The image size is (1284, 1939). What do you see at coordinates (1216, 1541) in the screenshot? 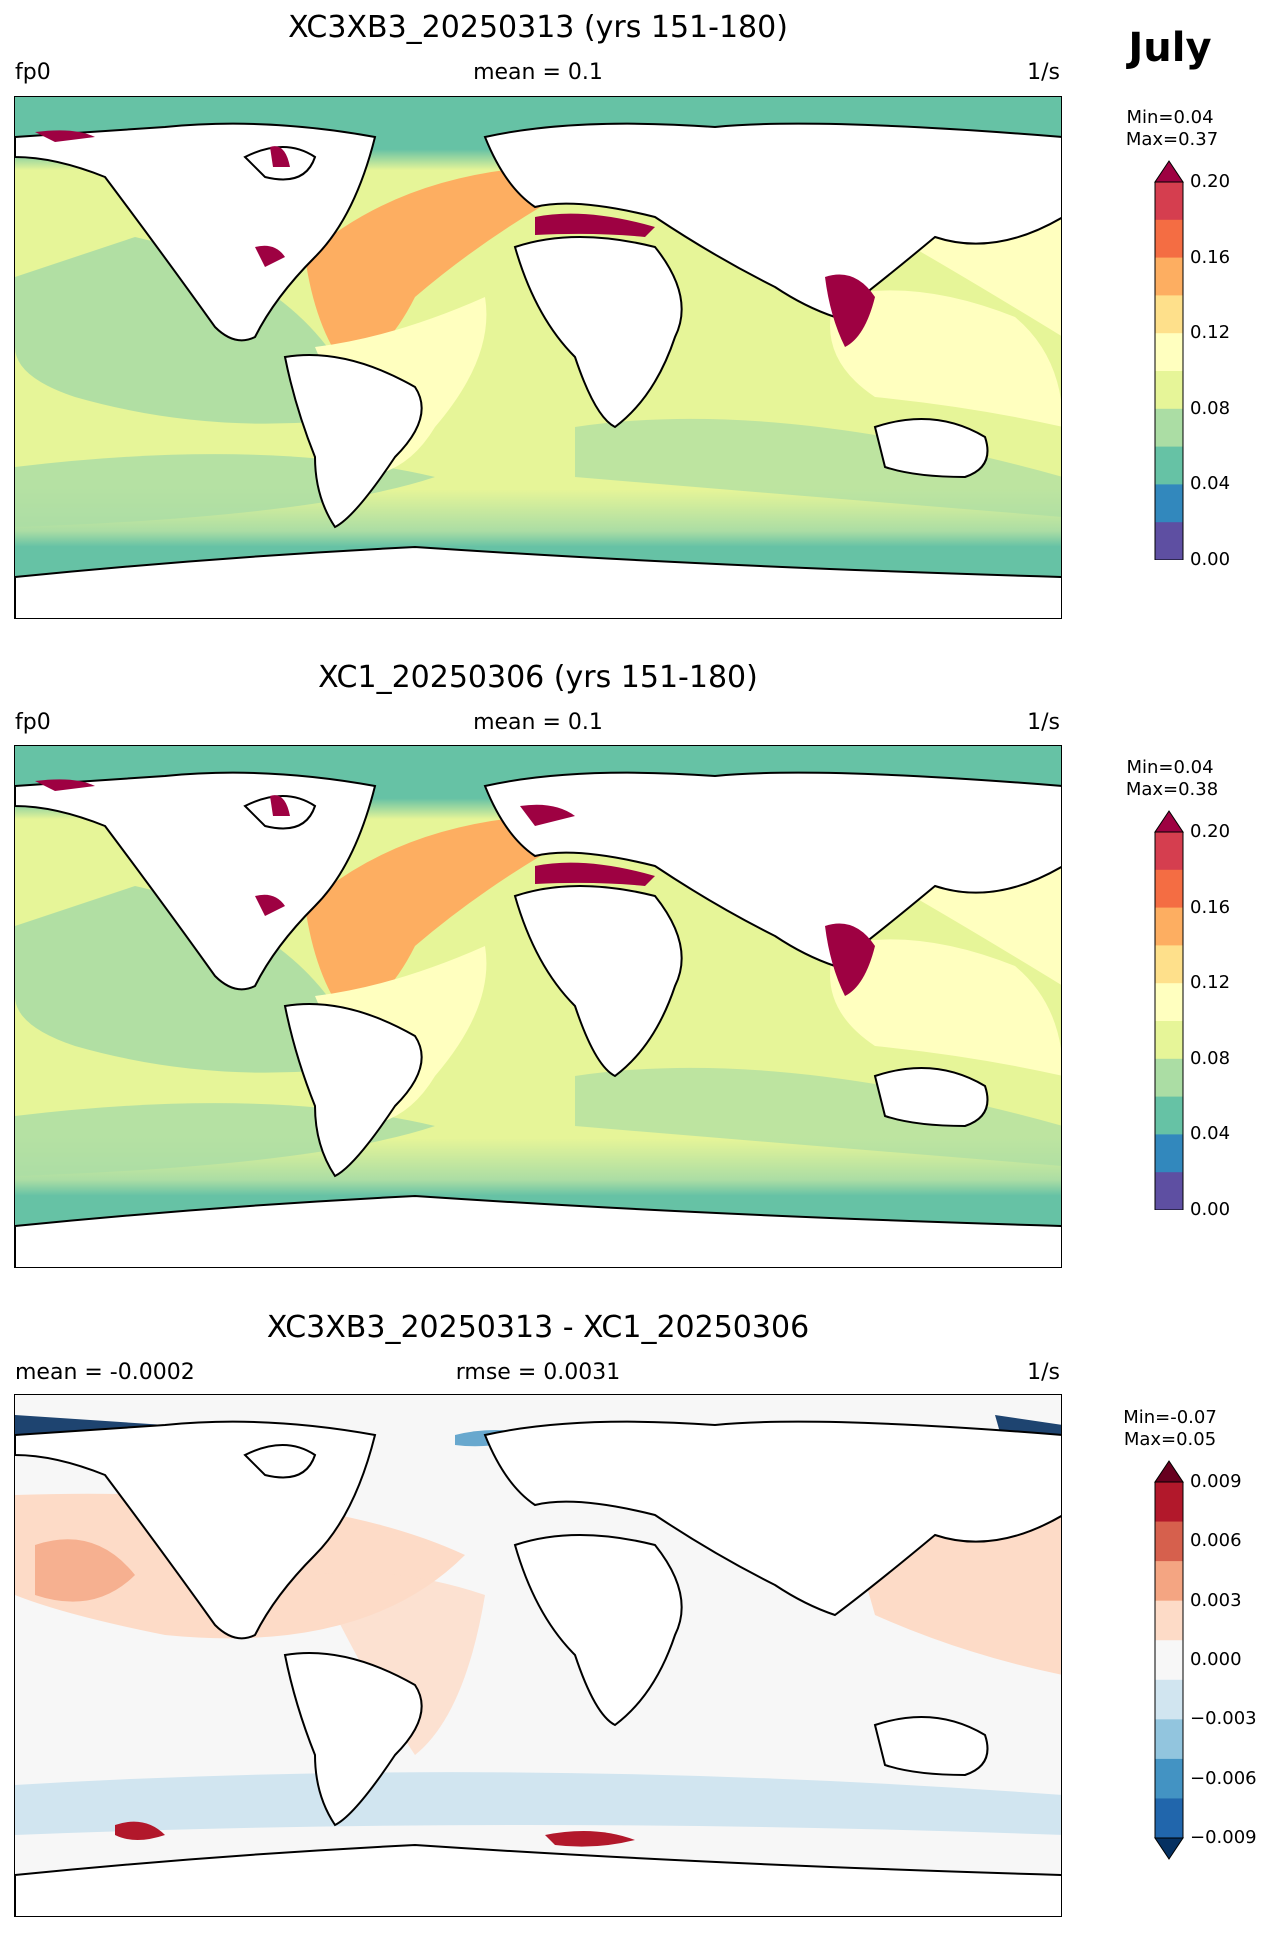
I see `colorbar-tick-label: 0.006` at bounding box center [1216, 1541].